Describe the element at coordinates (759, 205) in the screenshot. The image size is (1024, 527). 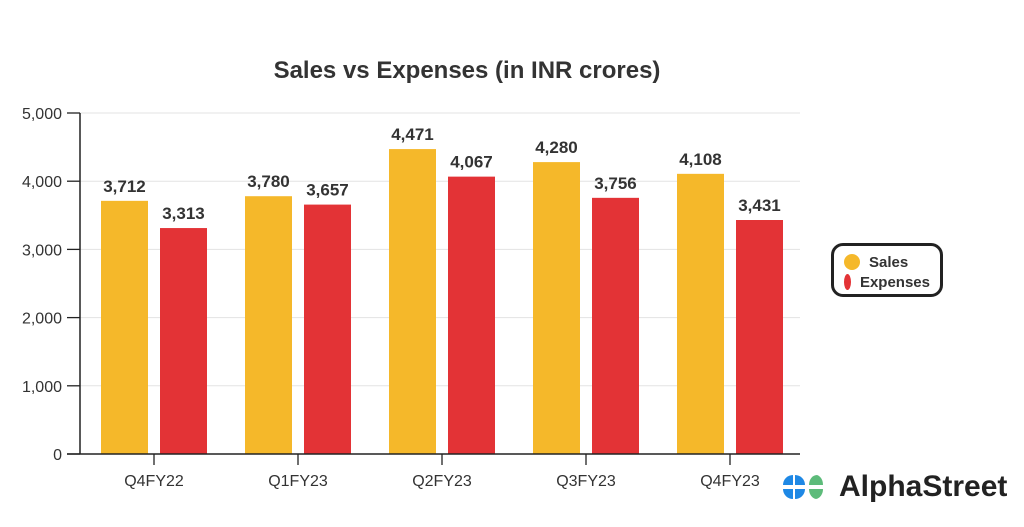
I see `data-label: 3,431` at that location.